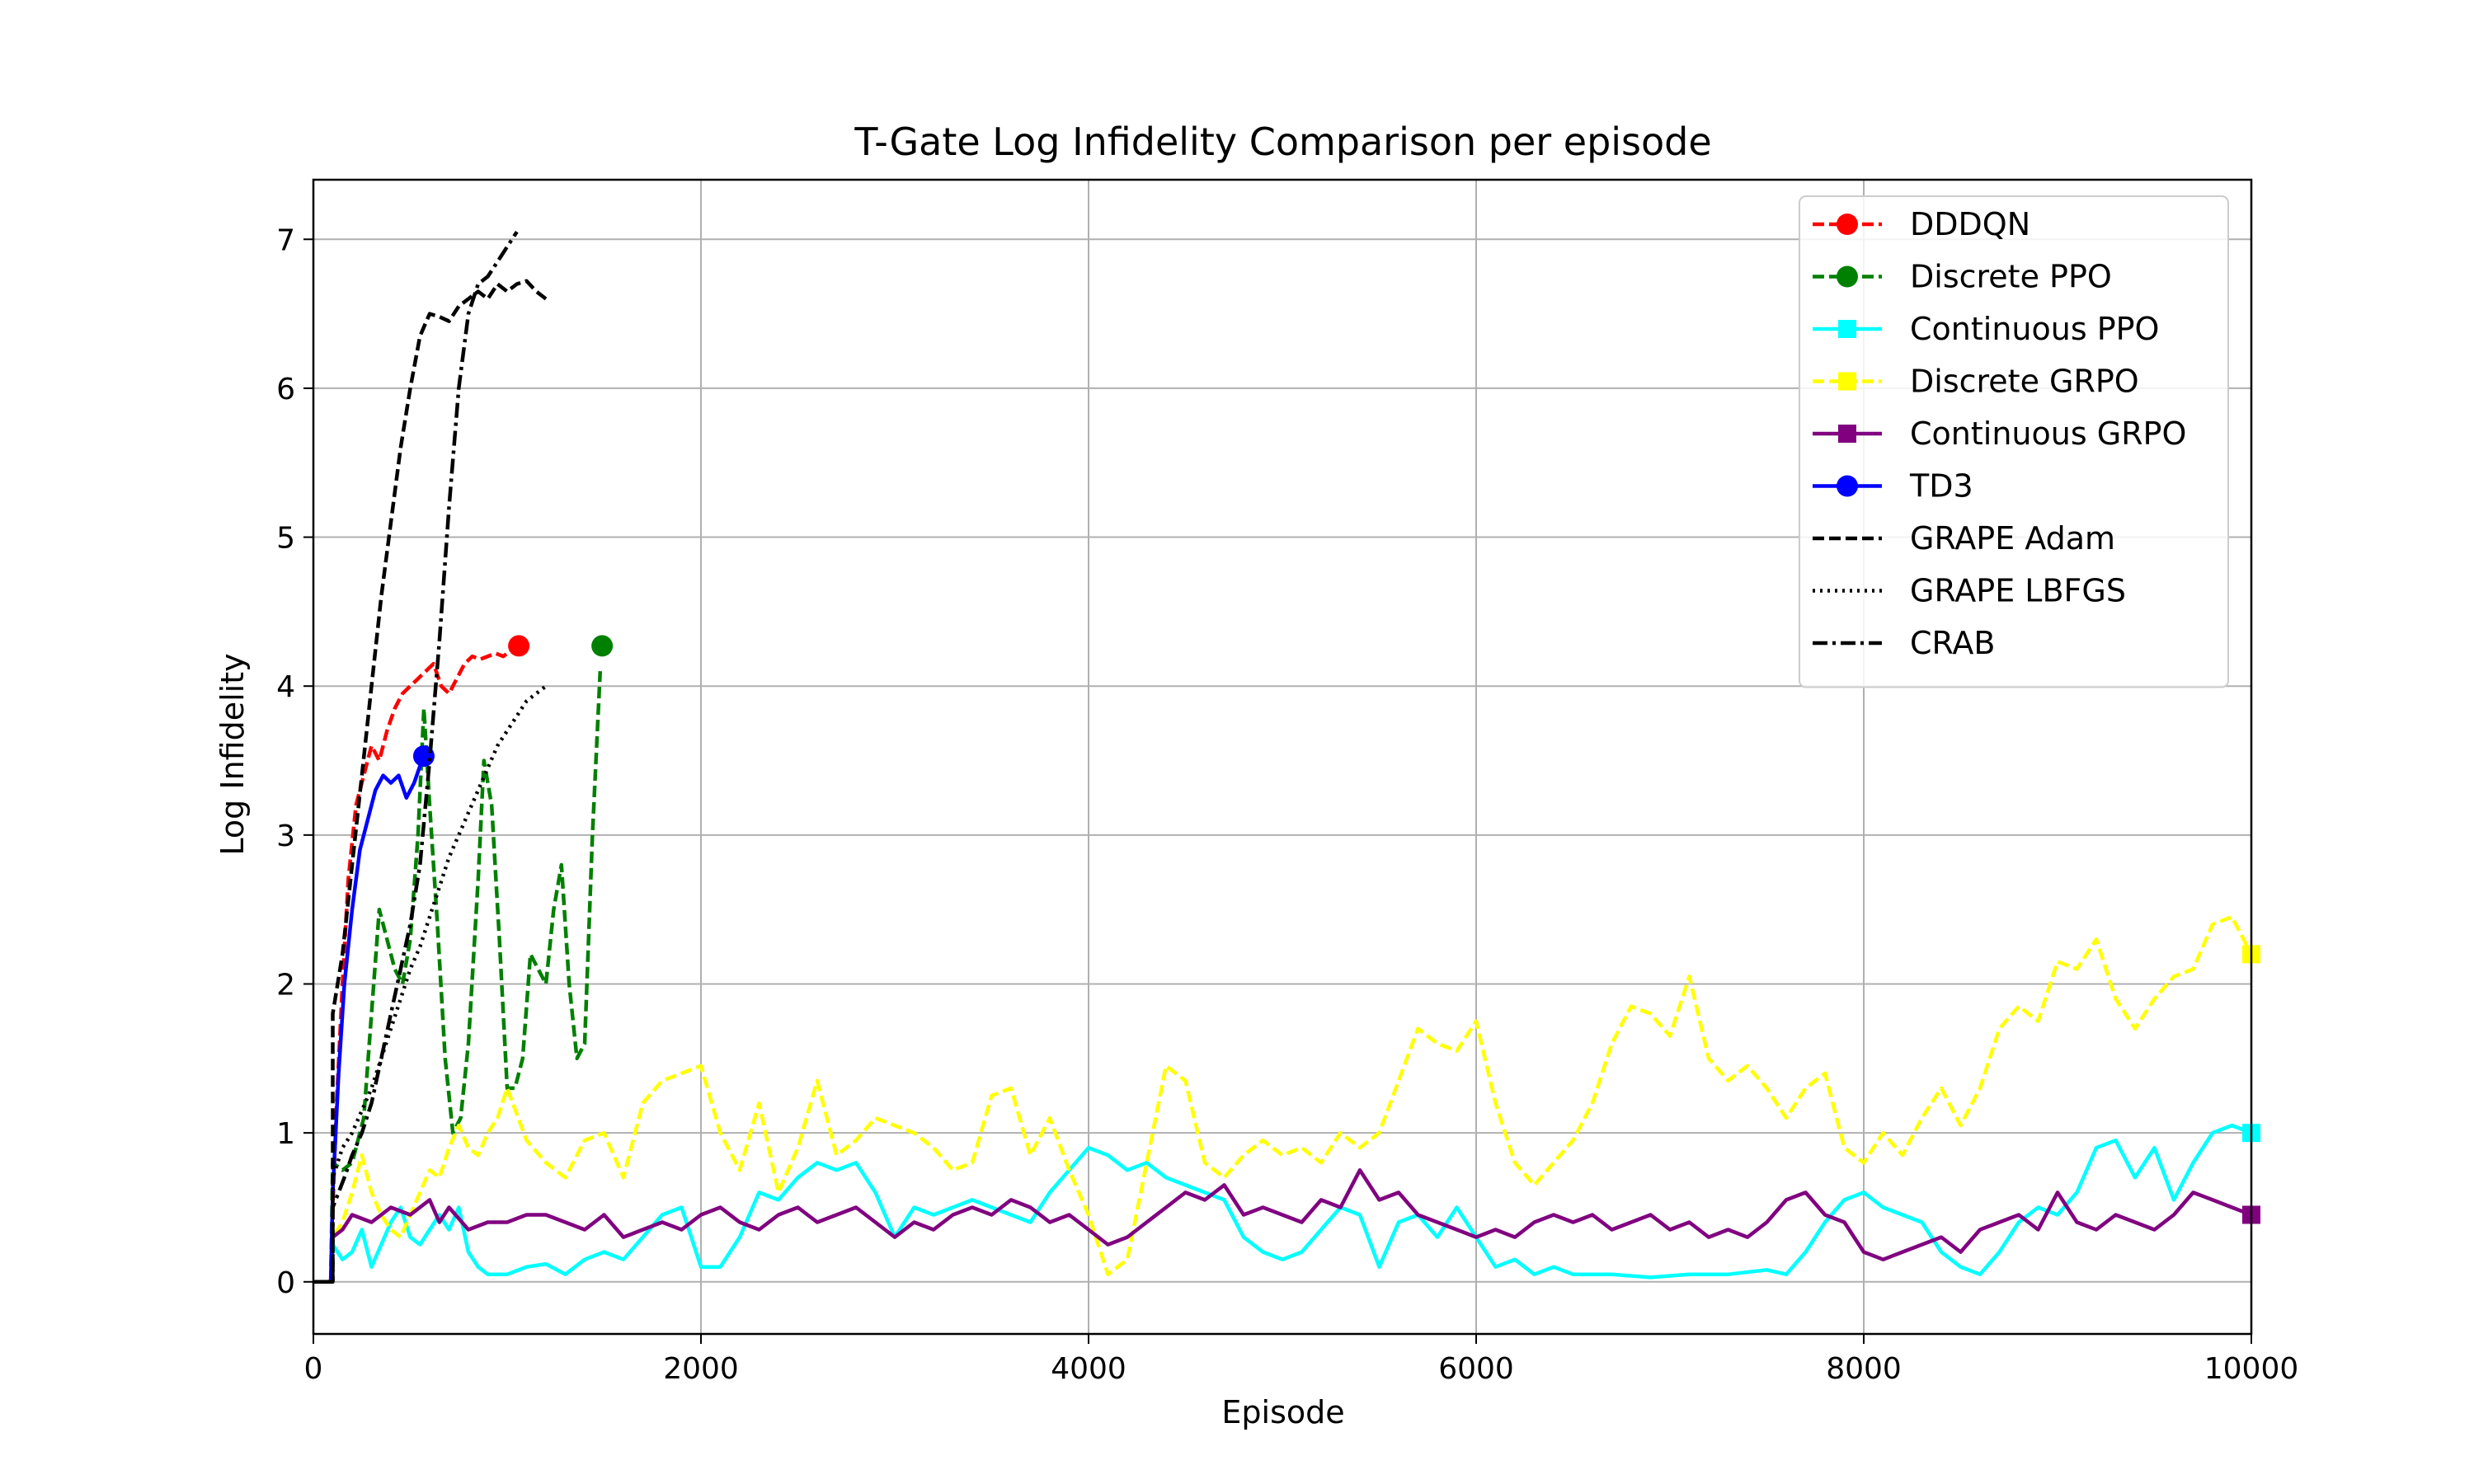 This screenshot has width=2474, height=1484. I want to click on legend-frame, so click(2014, 441).